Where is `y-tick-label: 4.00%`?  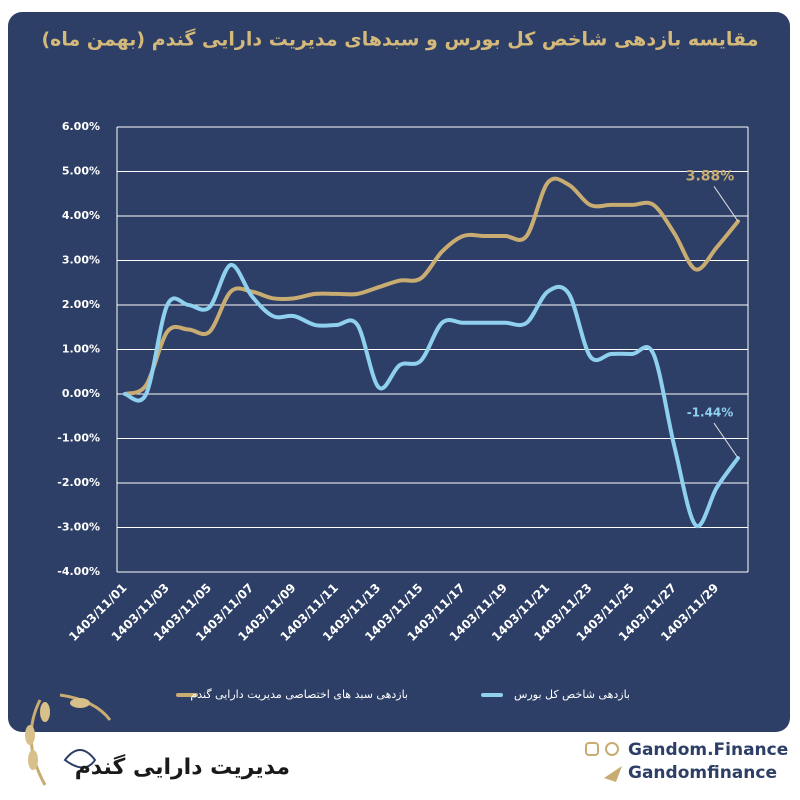 y-tick-label: 4.00% is located at coordinates (81, 215).